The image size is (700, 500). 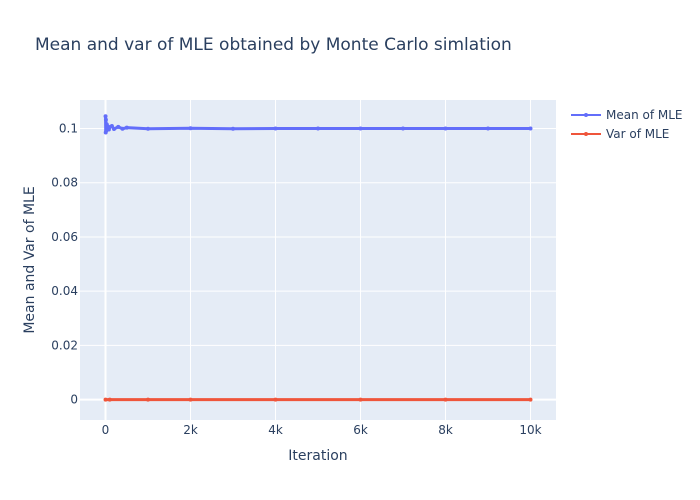 What do you see at coordinates (64, 263) in the screenshot?
I see `y-axis-ticks: 0 0.02 0.04 0.06 0.08 0.1` at bounding box center [64, 263].